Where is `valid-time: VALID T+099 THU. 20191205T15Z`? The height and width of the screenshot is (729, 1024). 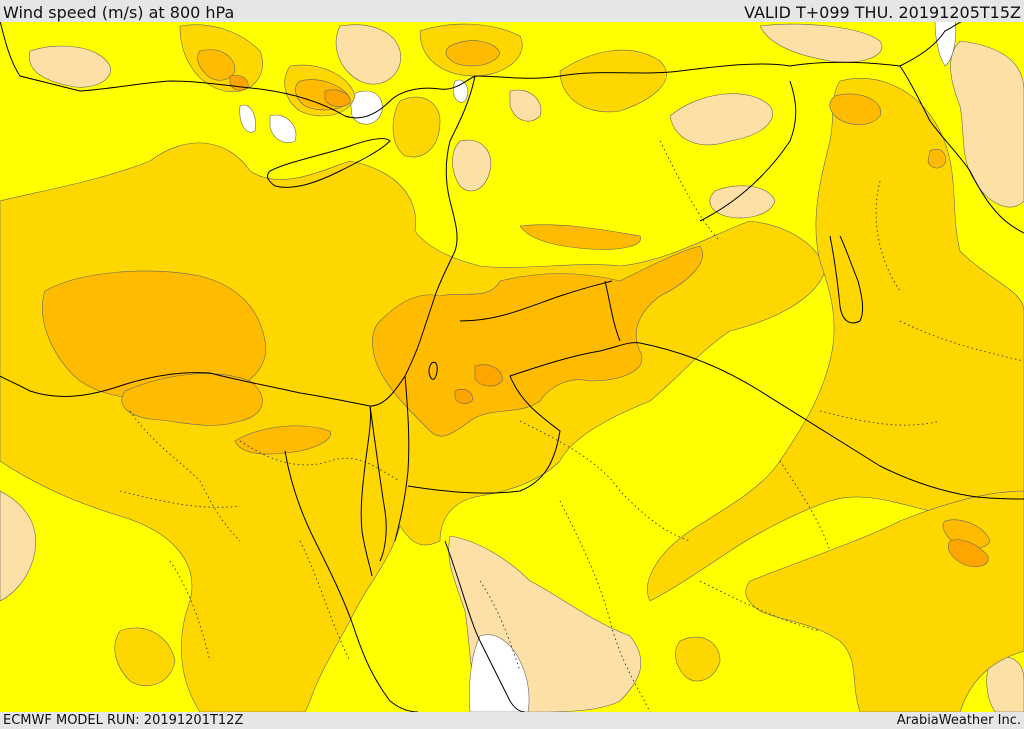
valid-time: VALID T+099 THU. 20191205T15Z is located at coordinates (882, 12).